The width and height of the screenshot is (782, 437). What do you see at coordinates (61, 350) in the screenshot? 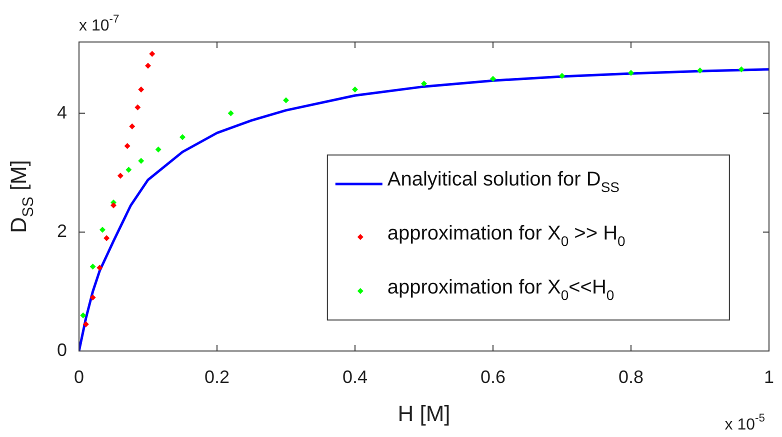
I see `y-tick-label: 0` at bounding box center [61, 350].